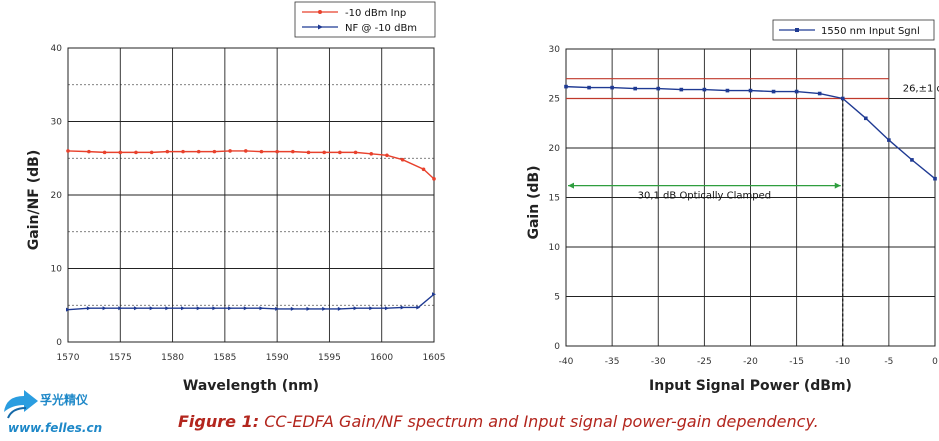 This screenshot has width=939, height=441. Describe the element at coordinates (57, 49) in the screenshot. I see `left-y-tick-label: 40` at that location.